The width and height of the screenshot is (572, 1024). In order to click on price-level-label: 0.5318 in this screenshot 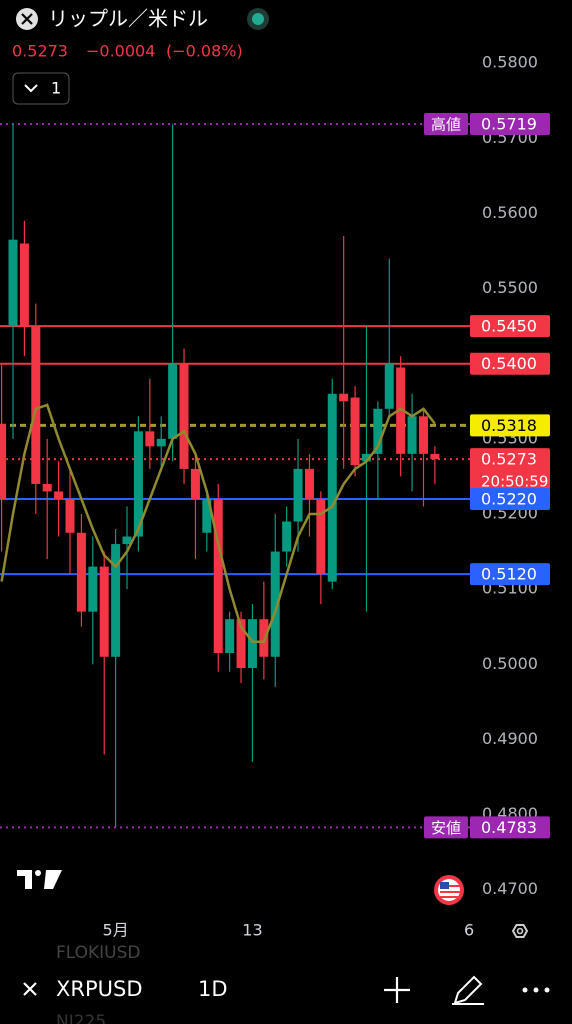, I will do `click(509, 425)`.